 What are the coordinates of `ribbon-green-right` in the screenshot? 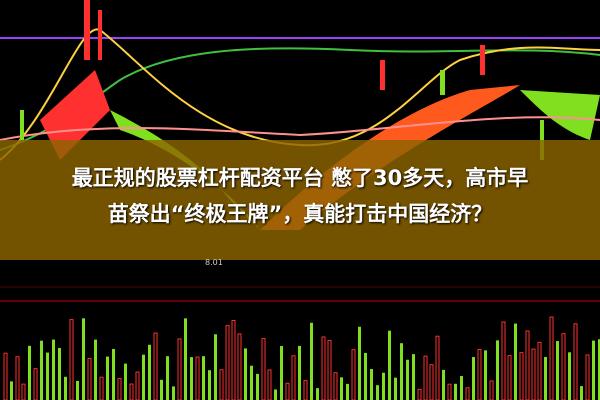 It's located at (560, 115).